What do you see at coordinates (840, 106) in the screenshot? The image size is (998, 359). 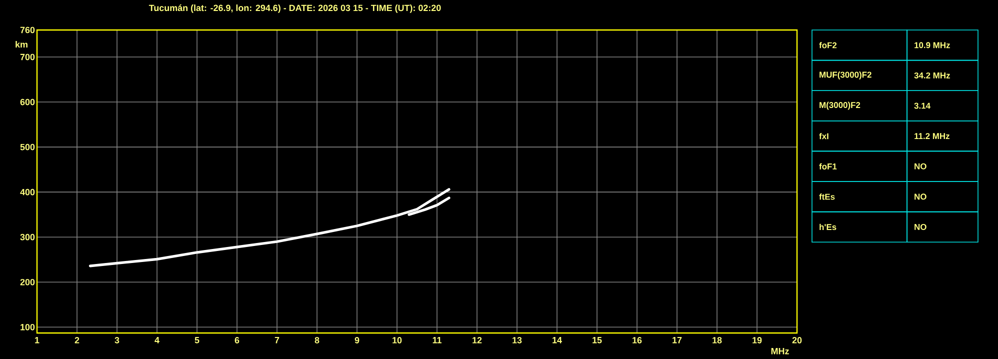 I see `category-label: M(3000)F2` at bounding box center [840, 106].